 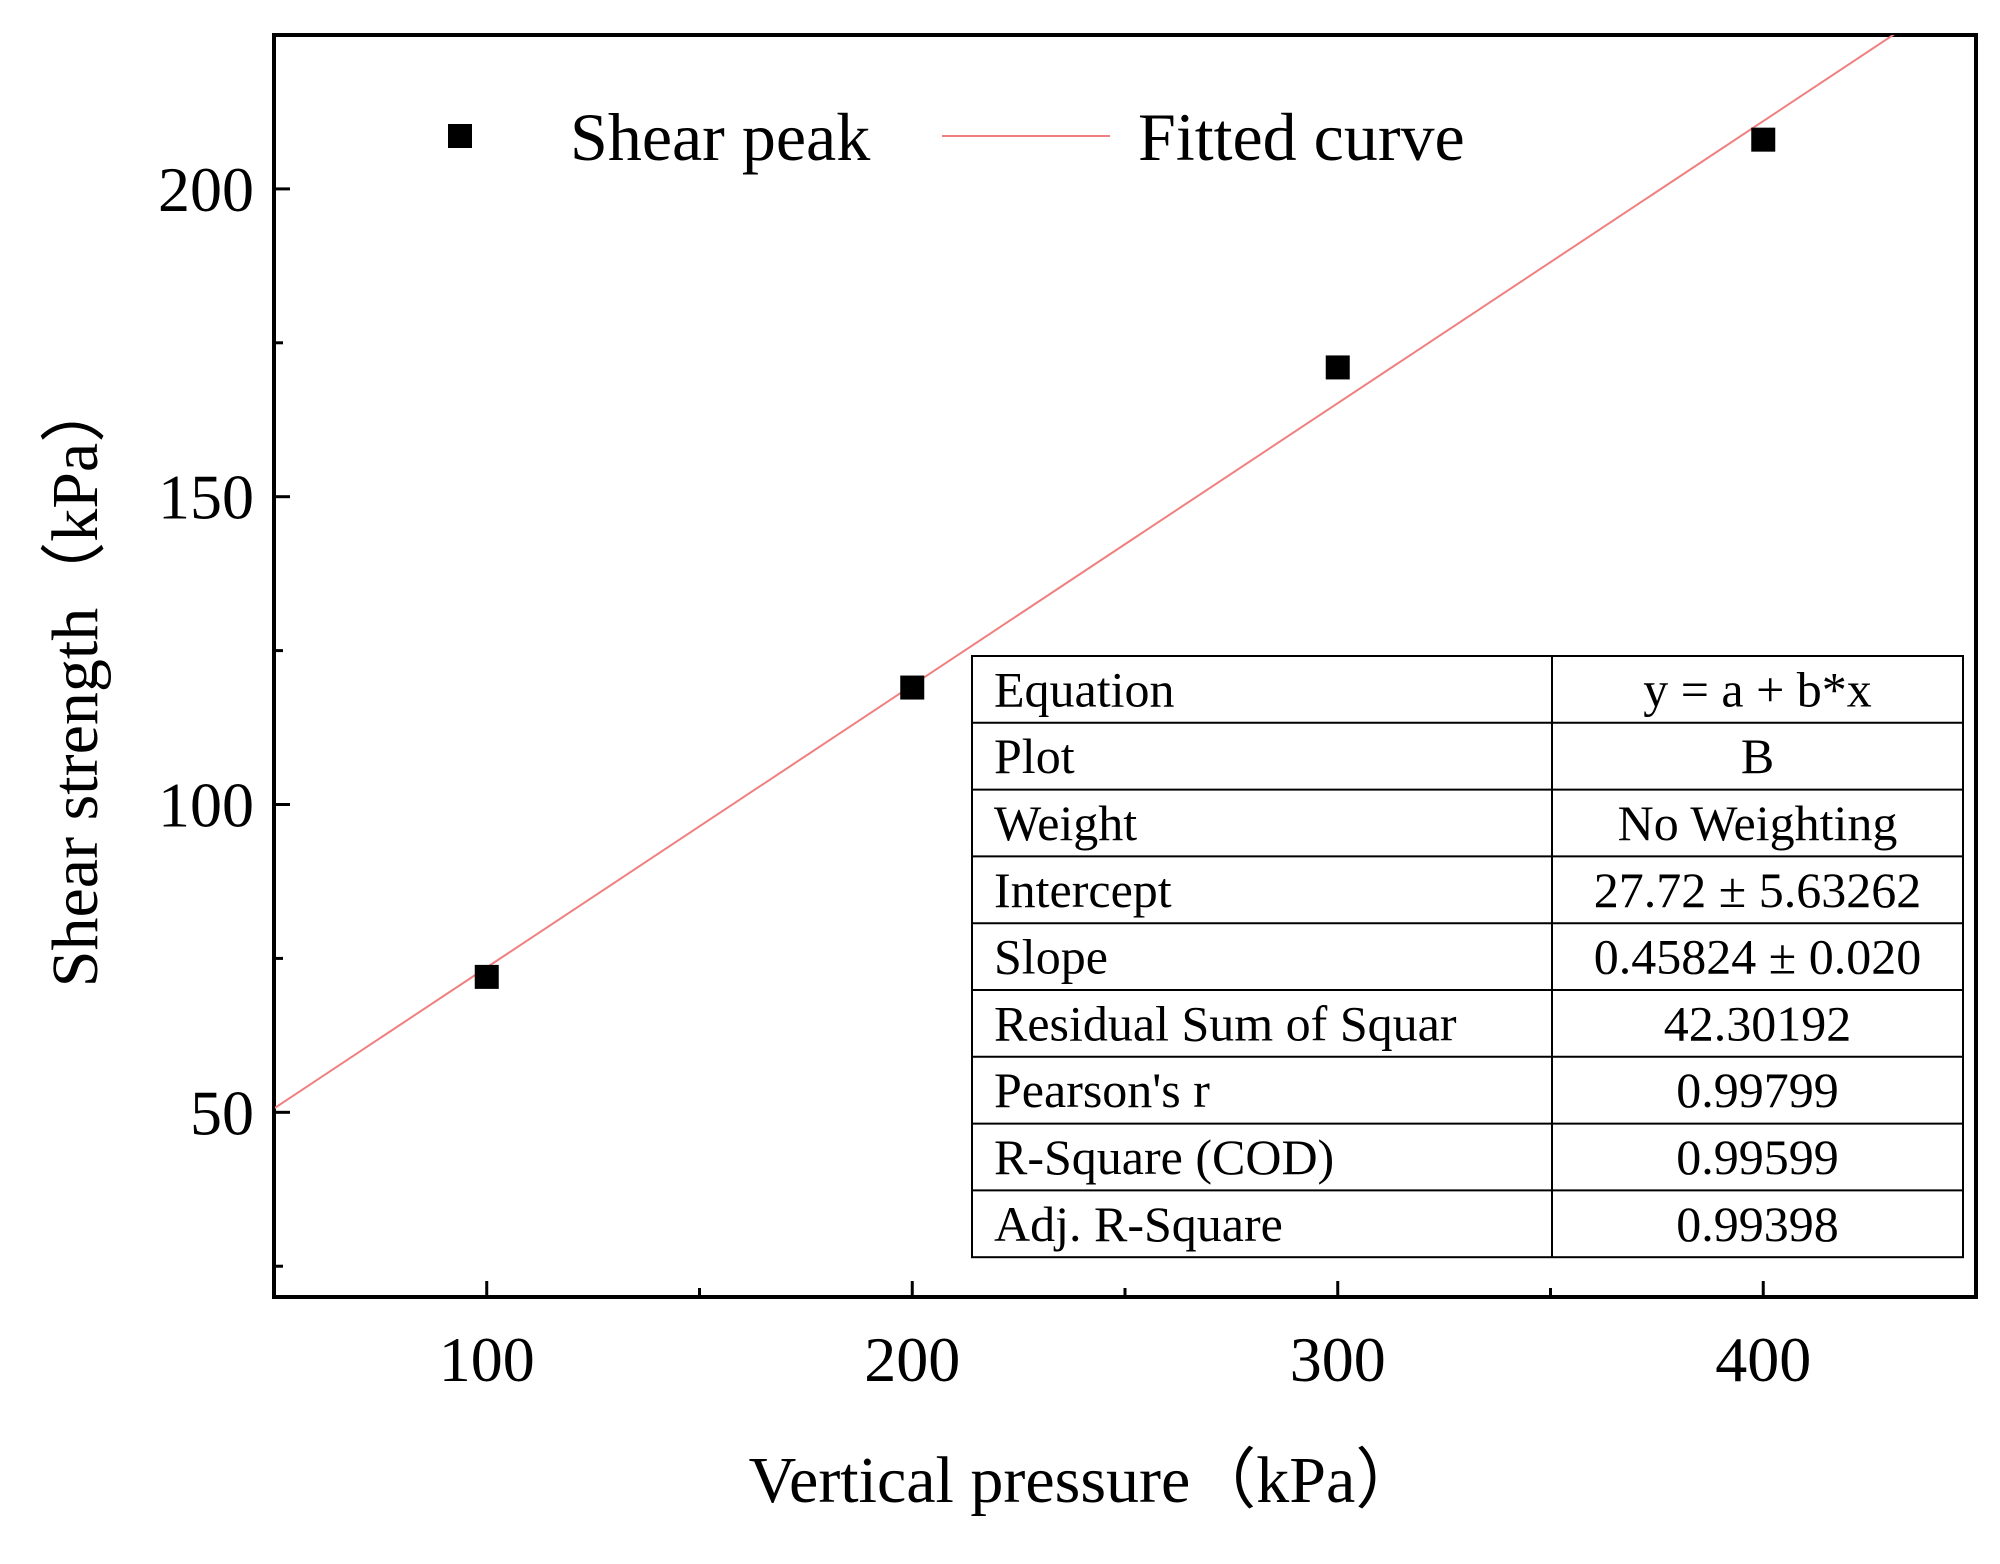 I want to click on stats-label: Weight, so click(x=1065, y=823).